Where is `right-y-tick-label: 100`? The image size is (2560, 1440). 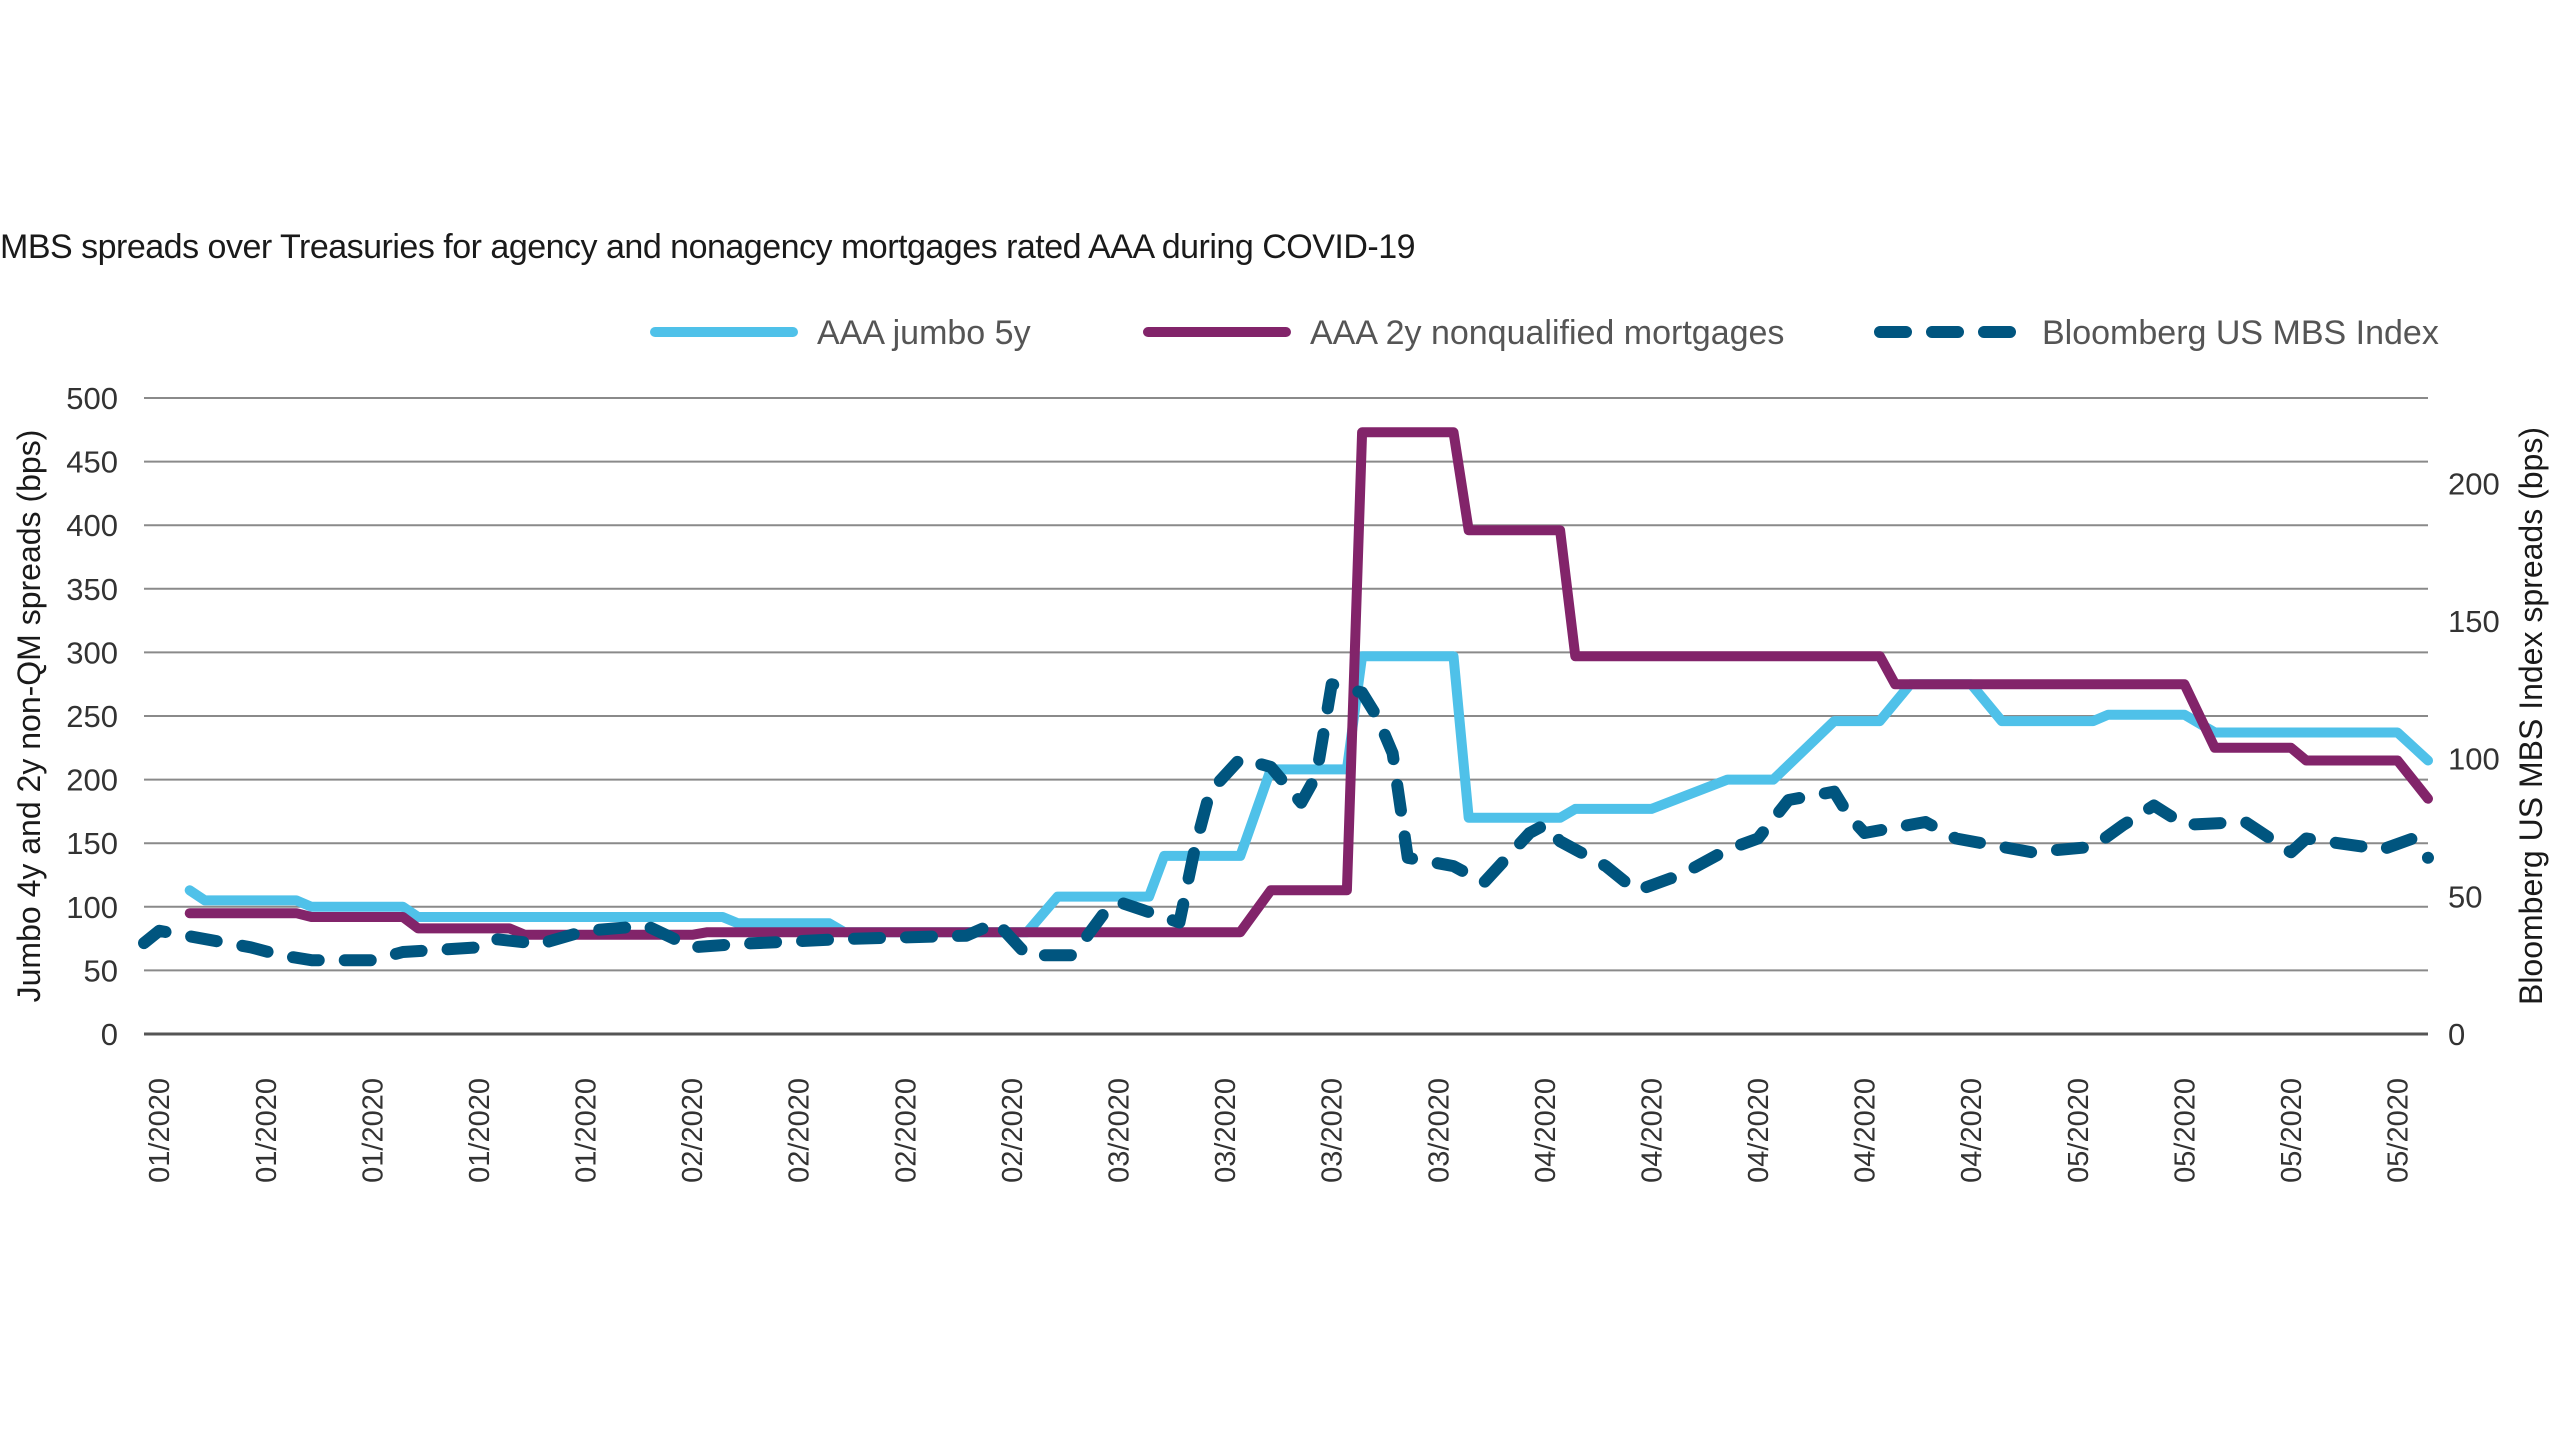 right-y-tick-label: 100 is located at coordinates (2474, 759).